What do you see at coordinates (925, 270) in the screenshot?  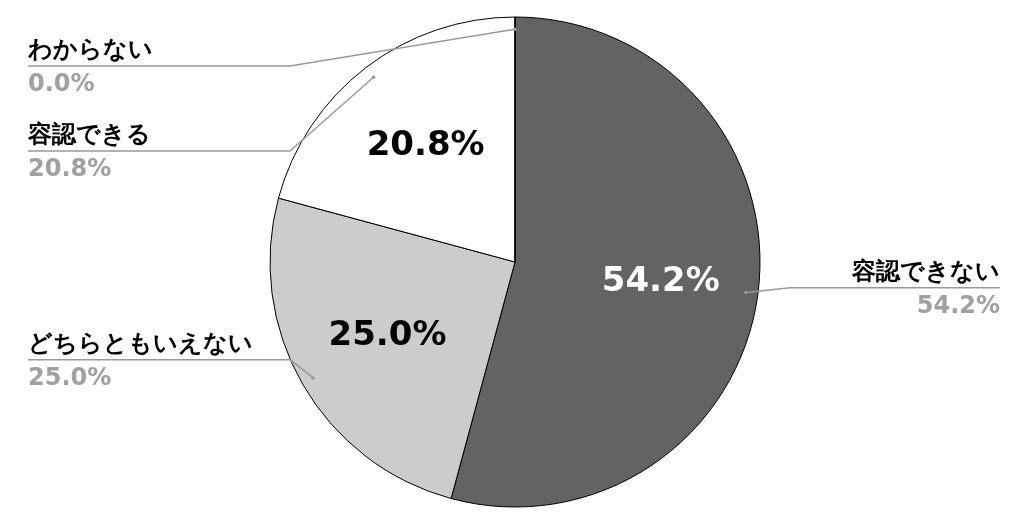 I see `slice-label: 容認できない` at bounding box center [925, 270].